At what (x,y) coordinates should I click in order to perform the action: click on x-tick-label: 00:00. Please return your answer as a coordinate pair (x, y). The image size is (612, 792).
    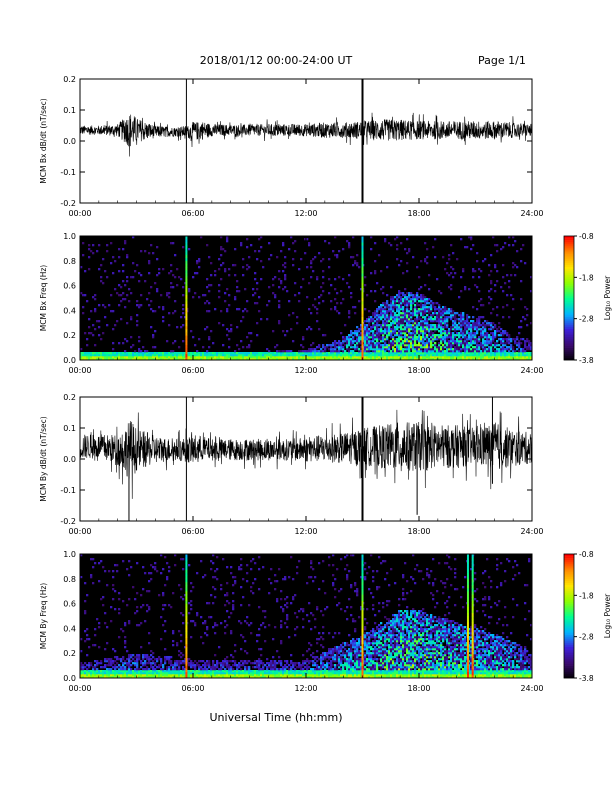
    Looking at the image, I should click on (79, 370).